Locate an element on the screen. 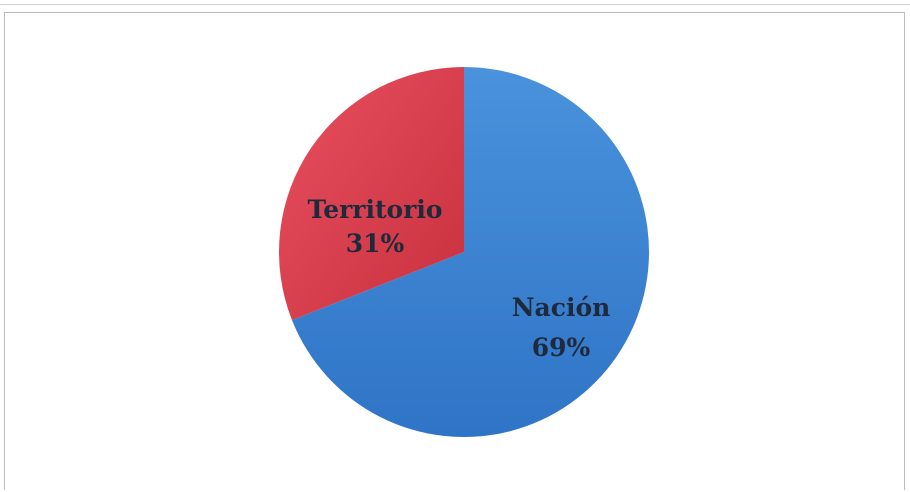 This screenshot has width=910, height=492. slice-name-label-nacion: Nación is located at coordinates (561, 307).